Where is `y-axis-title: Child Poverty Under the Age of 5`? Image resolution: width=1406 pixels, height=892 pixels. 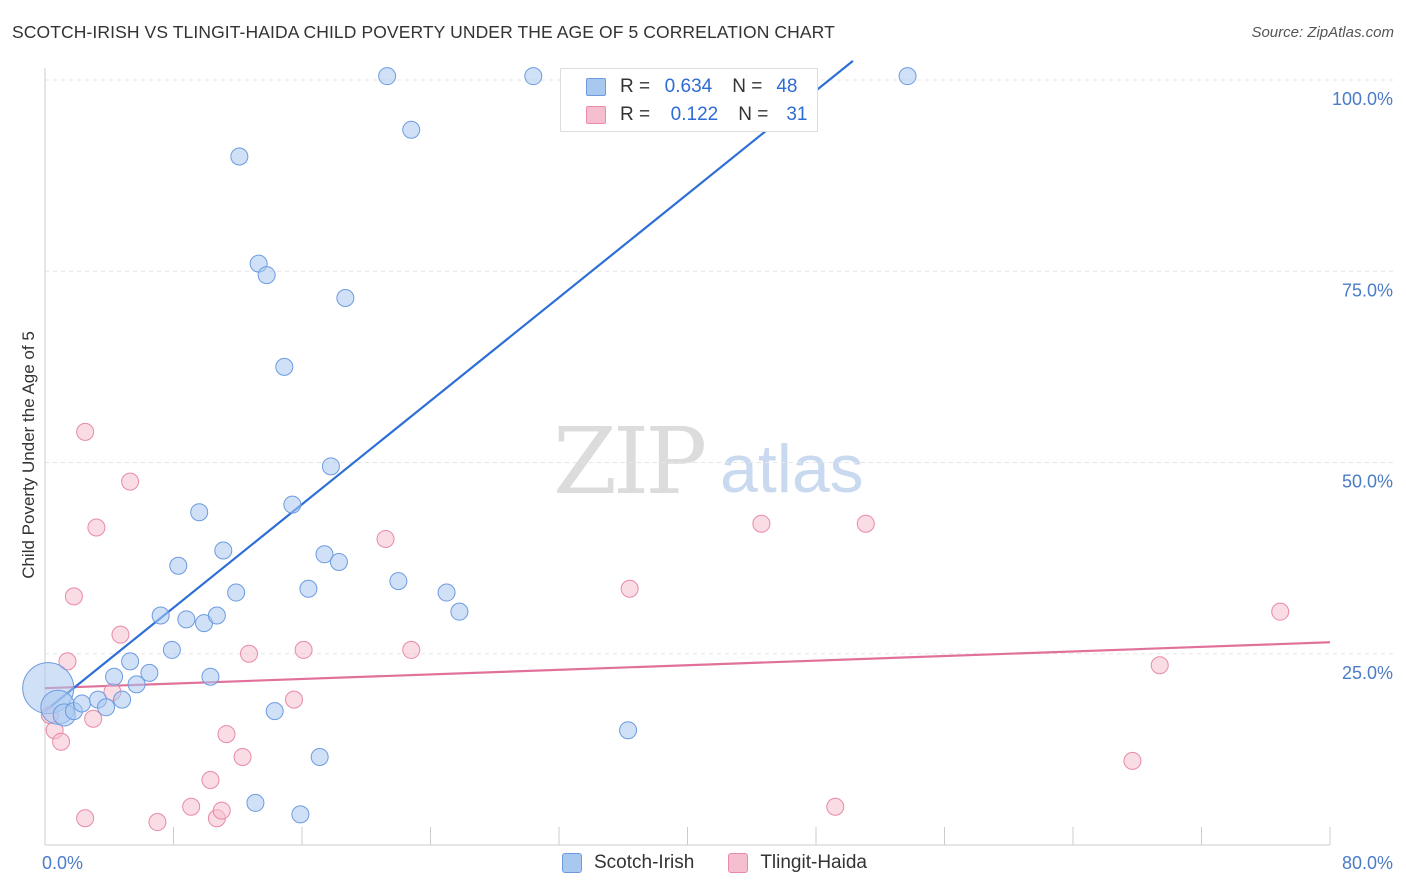 y-axis-title: Child Poverty Under the Age of 5 is located at coordinates (28, 455).